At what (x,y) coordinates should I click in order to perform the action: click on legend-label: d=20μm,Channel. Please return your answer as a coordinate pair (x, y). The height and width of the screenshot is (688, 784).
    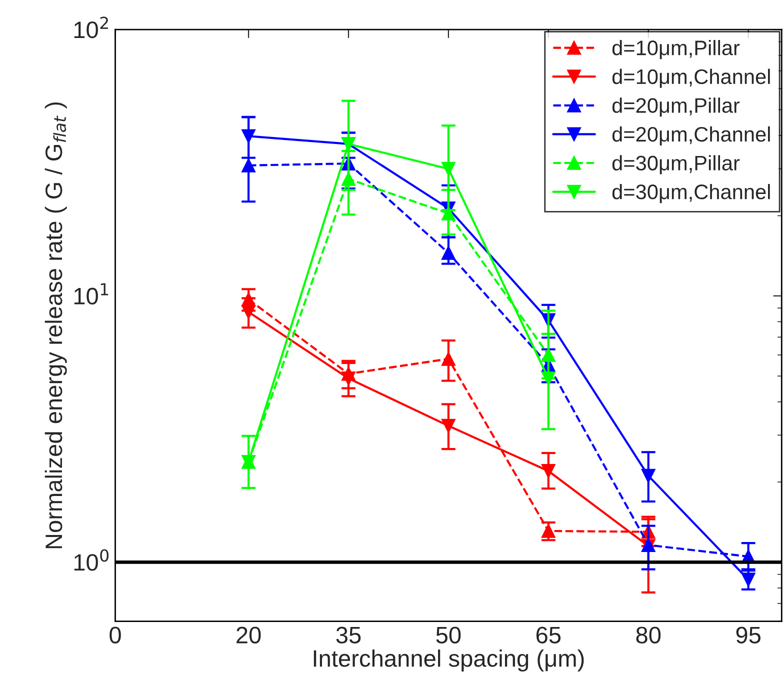
    Looking at the image, I should click on (691, 136).